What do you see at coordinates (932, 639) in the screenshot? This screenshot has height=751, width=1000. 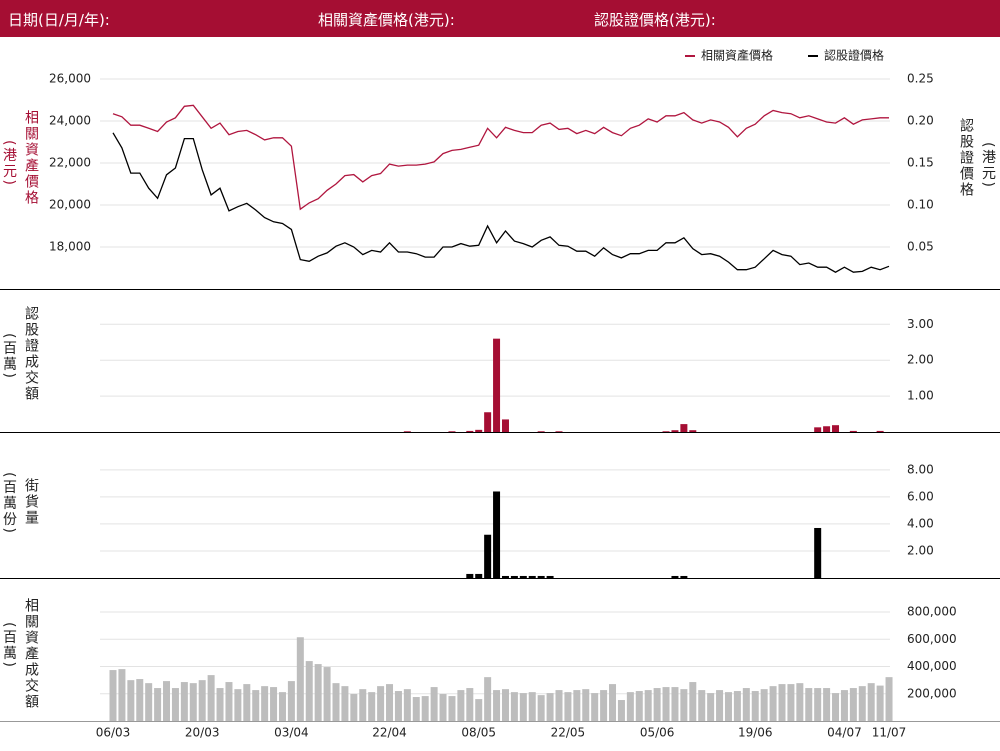 I see `y-tick-label: 600,000` at bounding box center [932, 639].